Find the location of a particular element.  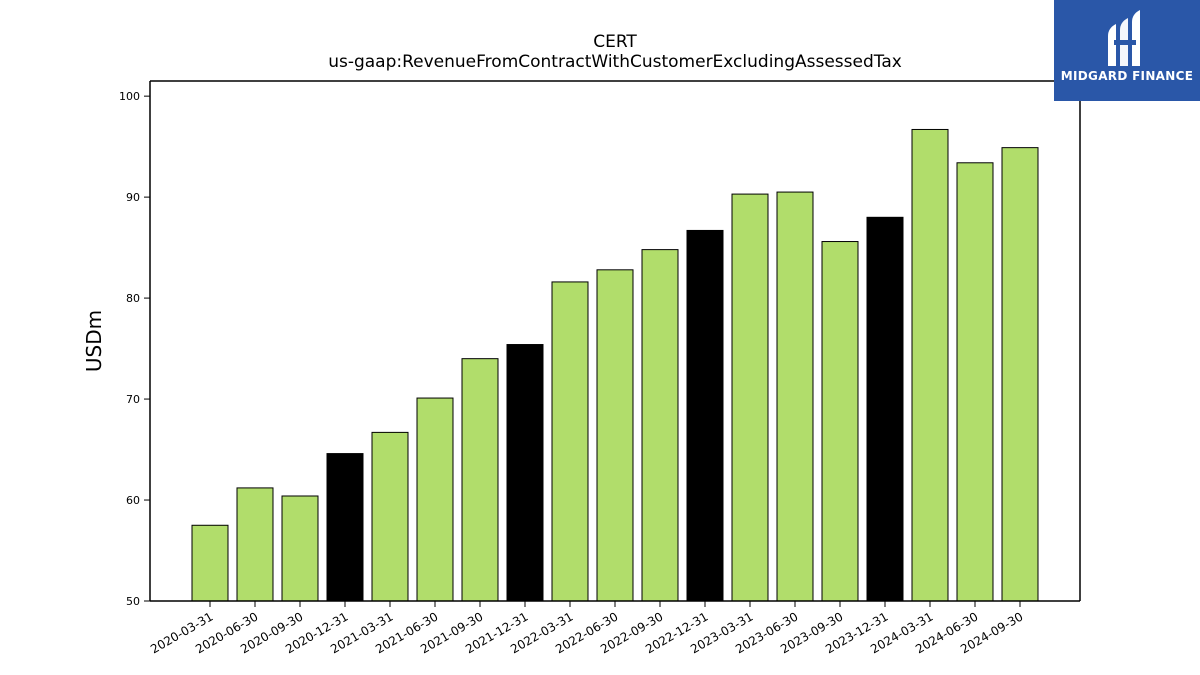

y-tick-label: 100 is located at coordinates (129, 96).